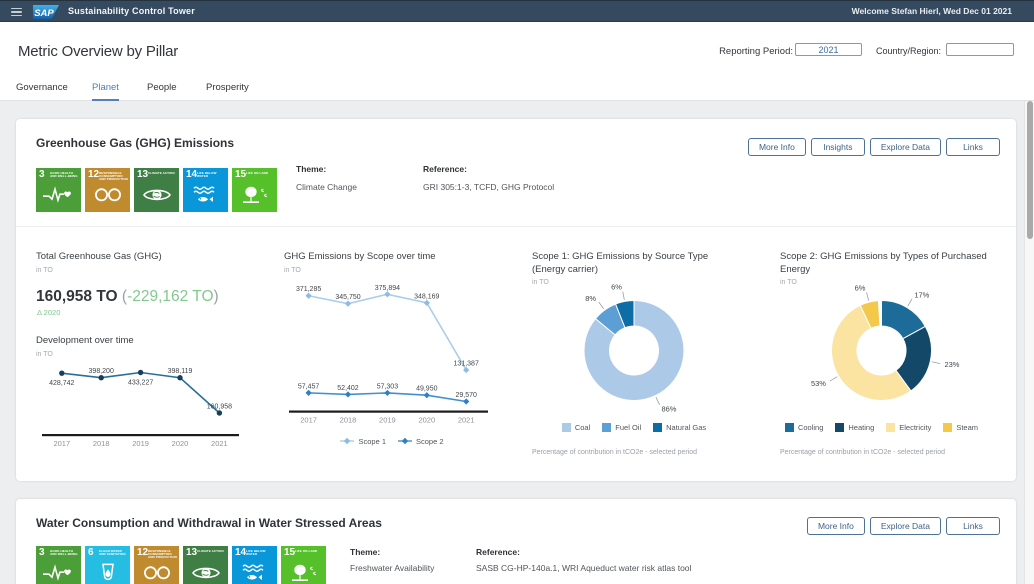  I want to click on sdg-12-icon: 12 Responsible Consumption and Production, so click(107, 190).